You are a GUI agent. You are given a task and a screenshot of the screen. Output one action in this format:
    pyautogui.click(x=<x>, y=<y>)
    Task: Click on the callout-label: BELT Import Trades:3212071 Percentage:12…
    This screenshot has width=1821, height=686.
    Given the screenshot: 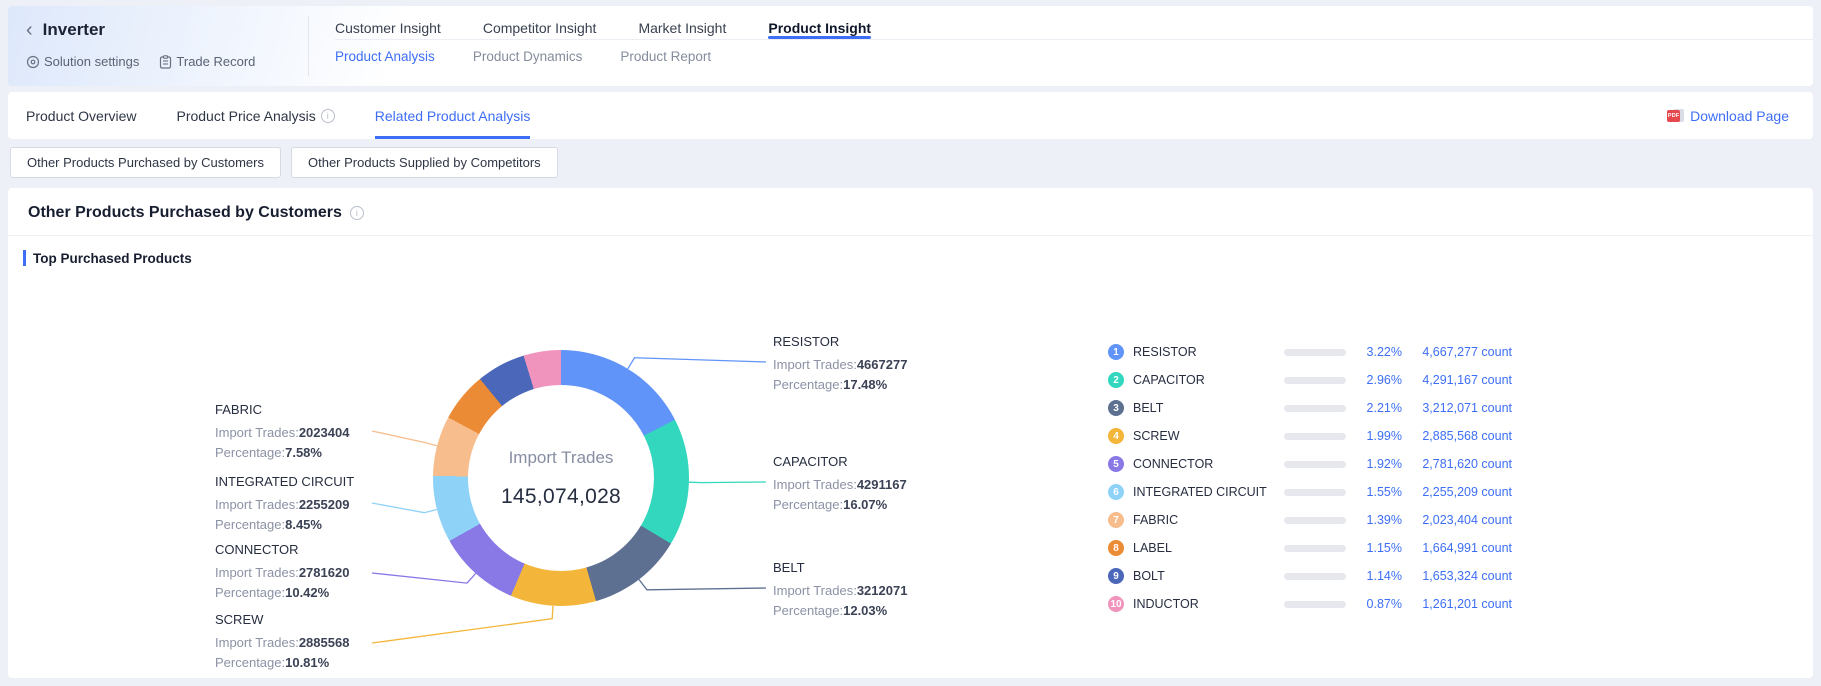 What is the action you would take?
    pyautogui.click(x=840, y=589)
    